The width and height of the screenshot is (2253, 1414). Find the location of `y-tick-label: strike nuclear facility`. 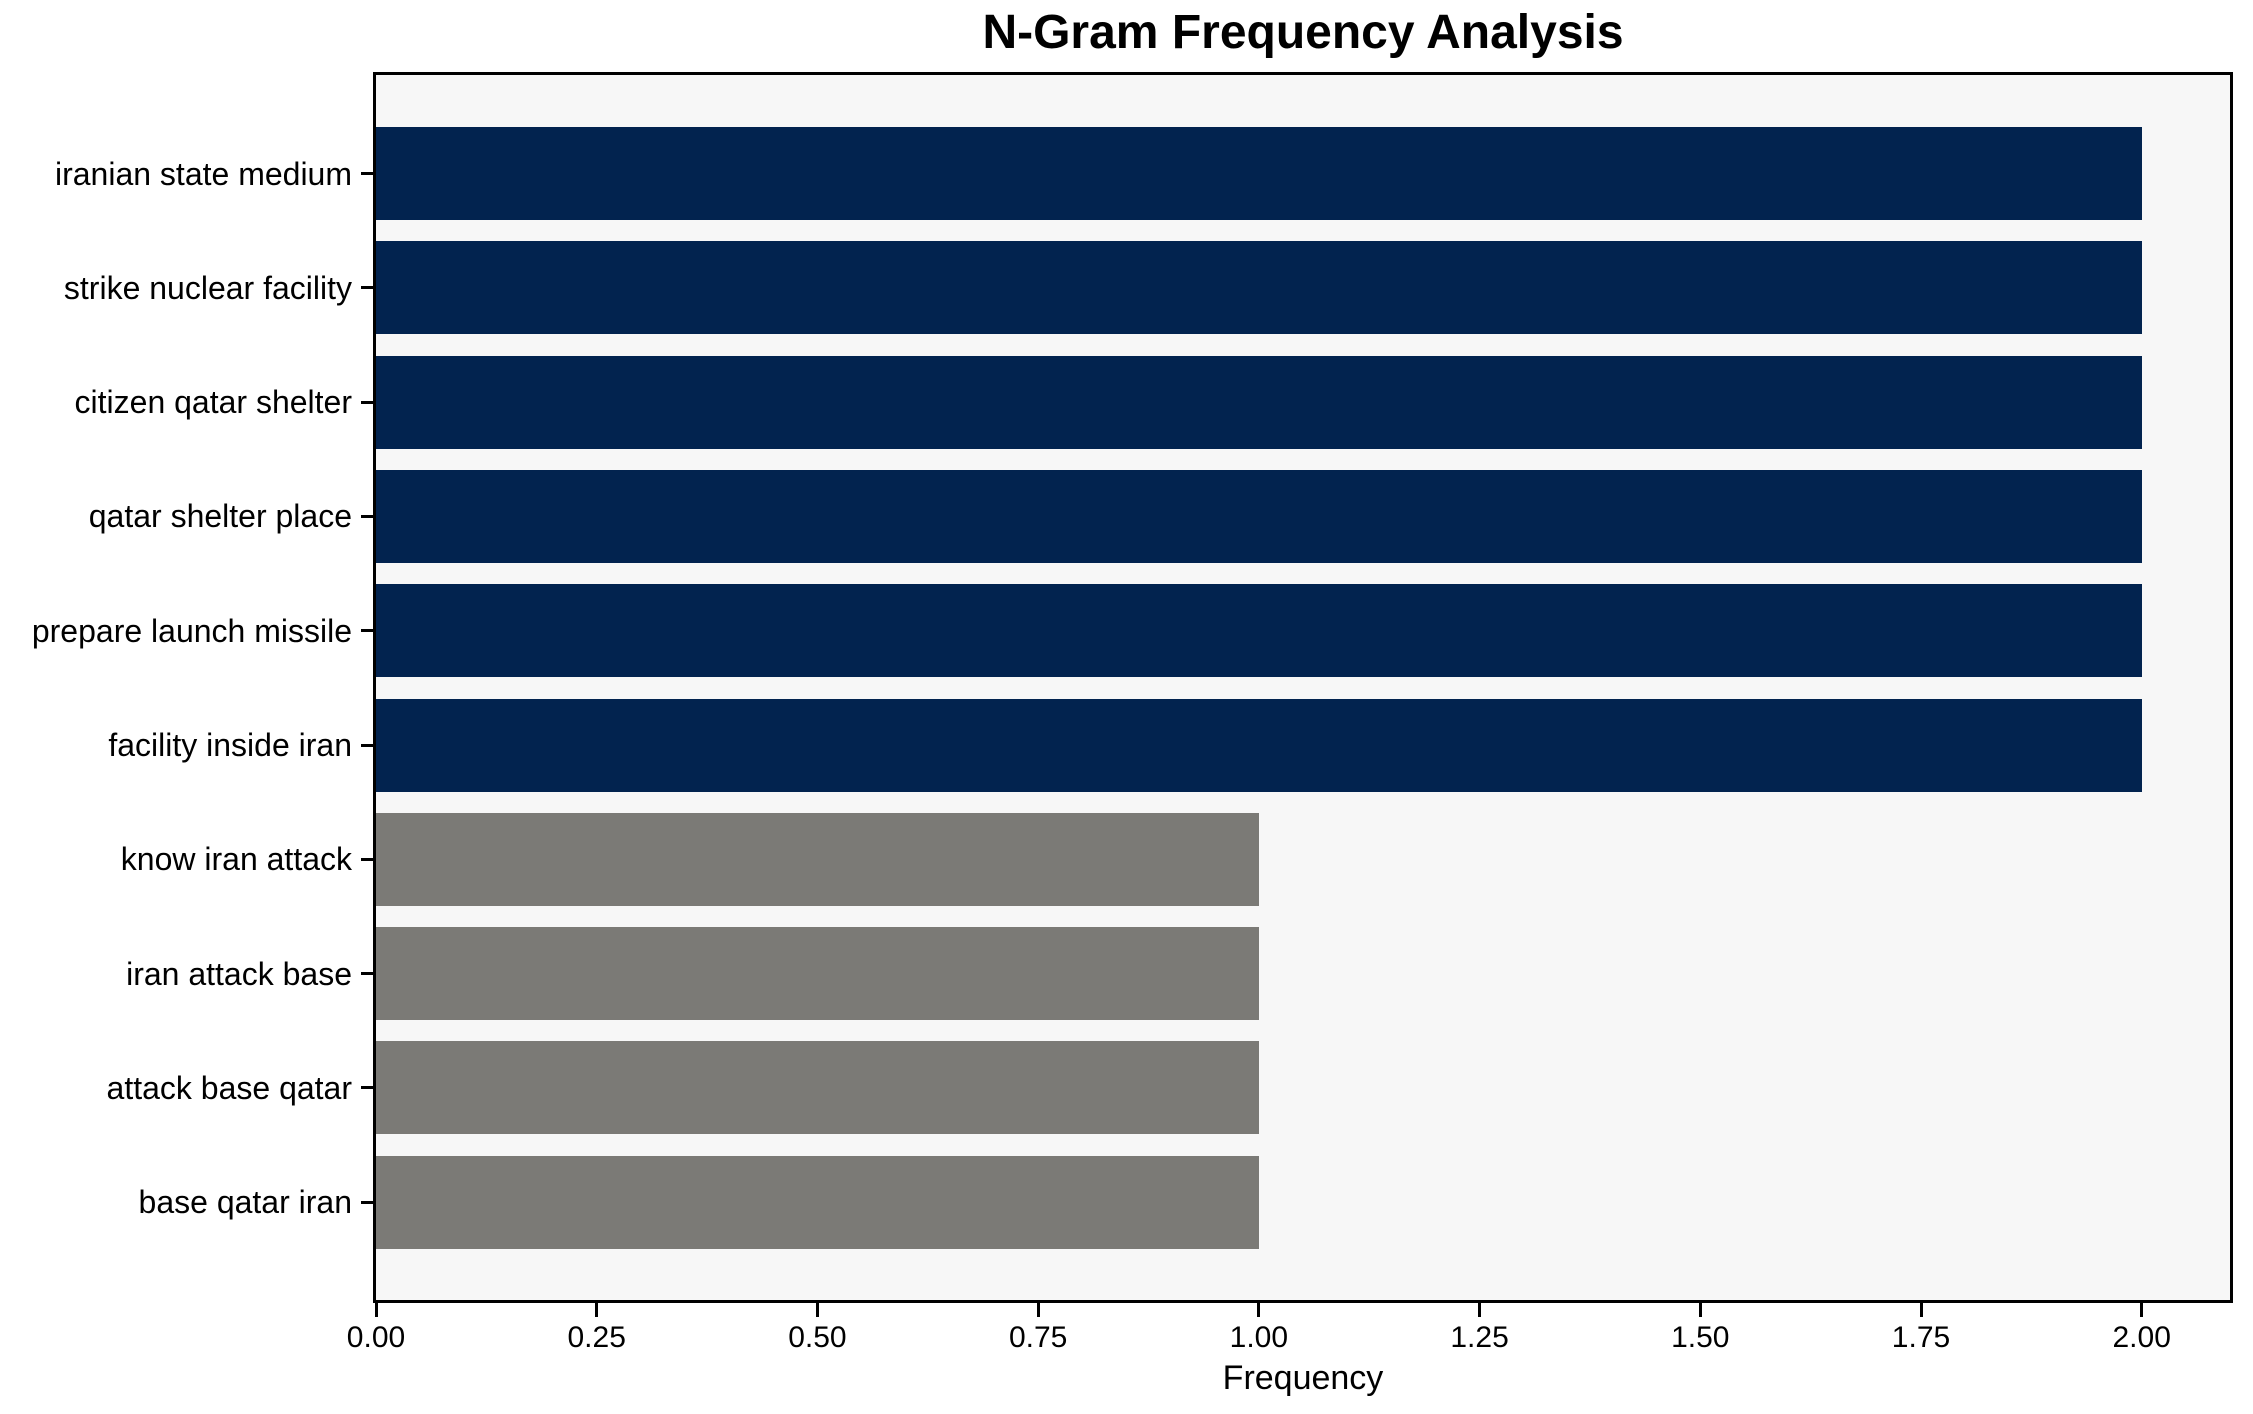

y-tick-label: strike nuclear facility is located at coordinates (207, 287).